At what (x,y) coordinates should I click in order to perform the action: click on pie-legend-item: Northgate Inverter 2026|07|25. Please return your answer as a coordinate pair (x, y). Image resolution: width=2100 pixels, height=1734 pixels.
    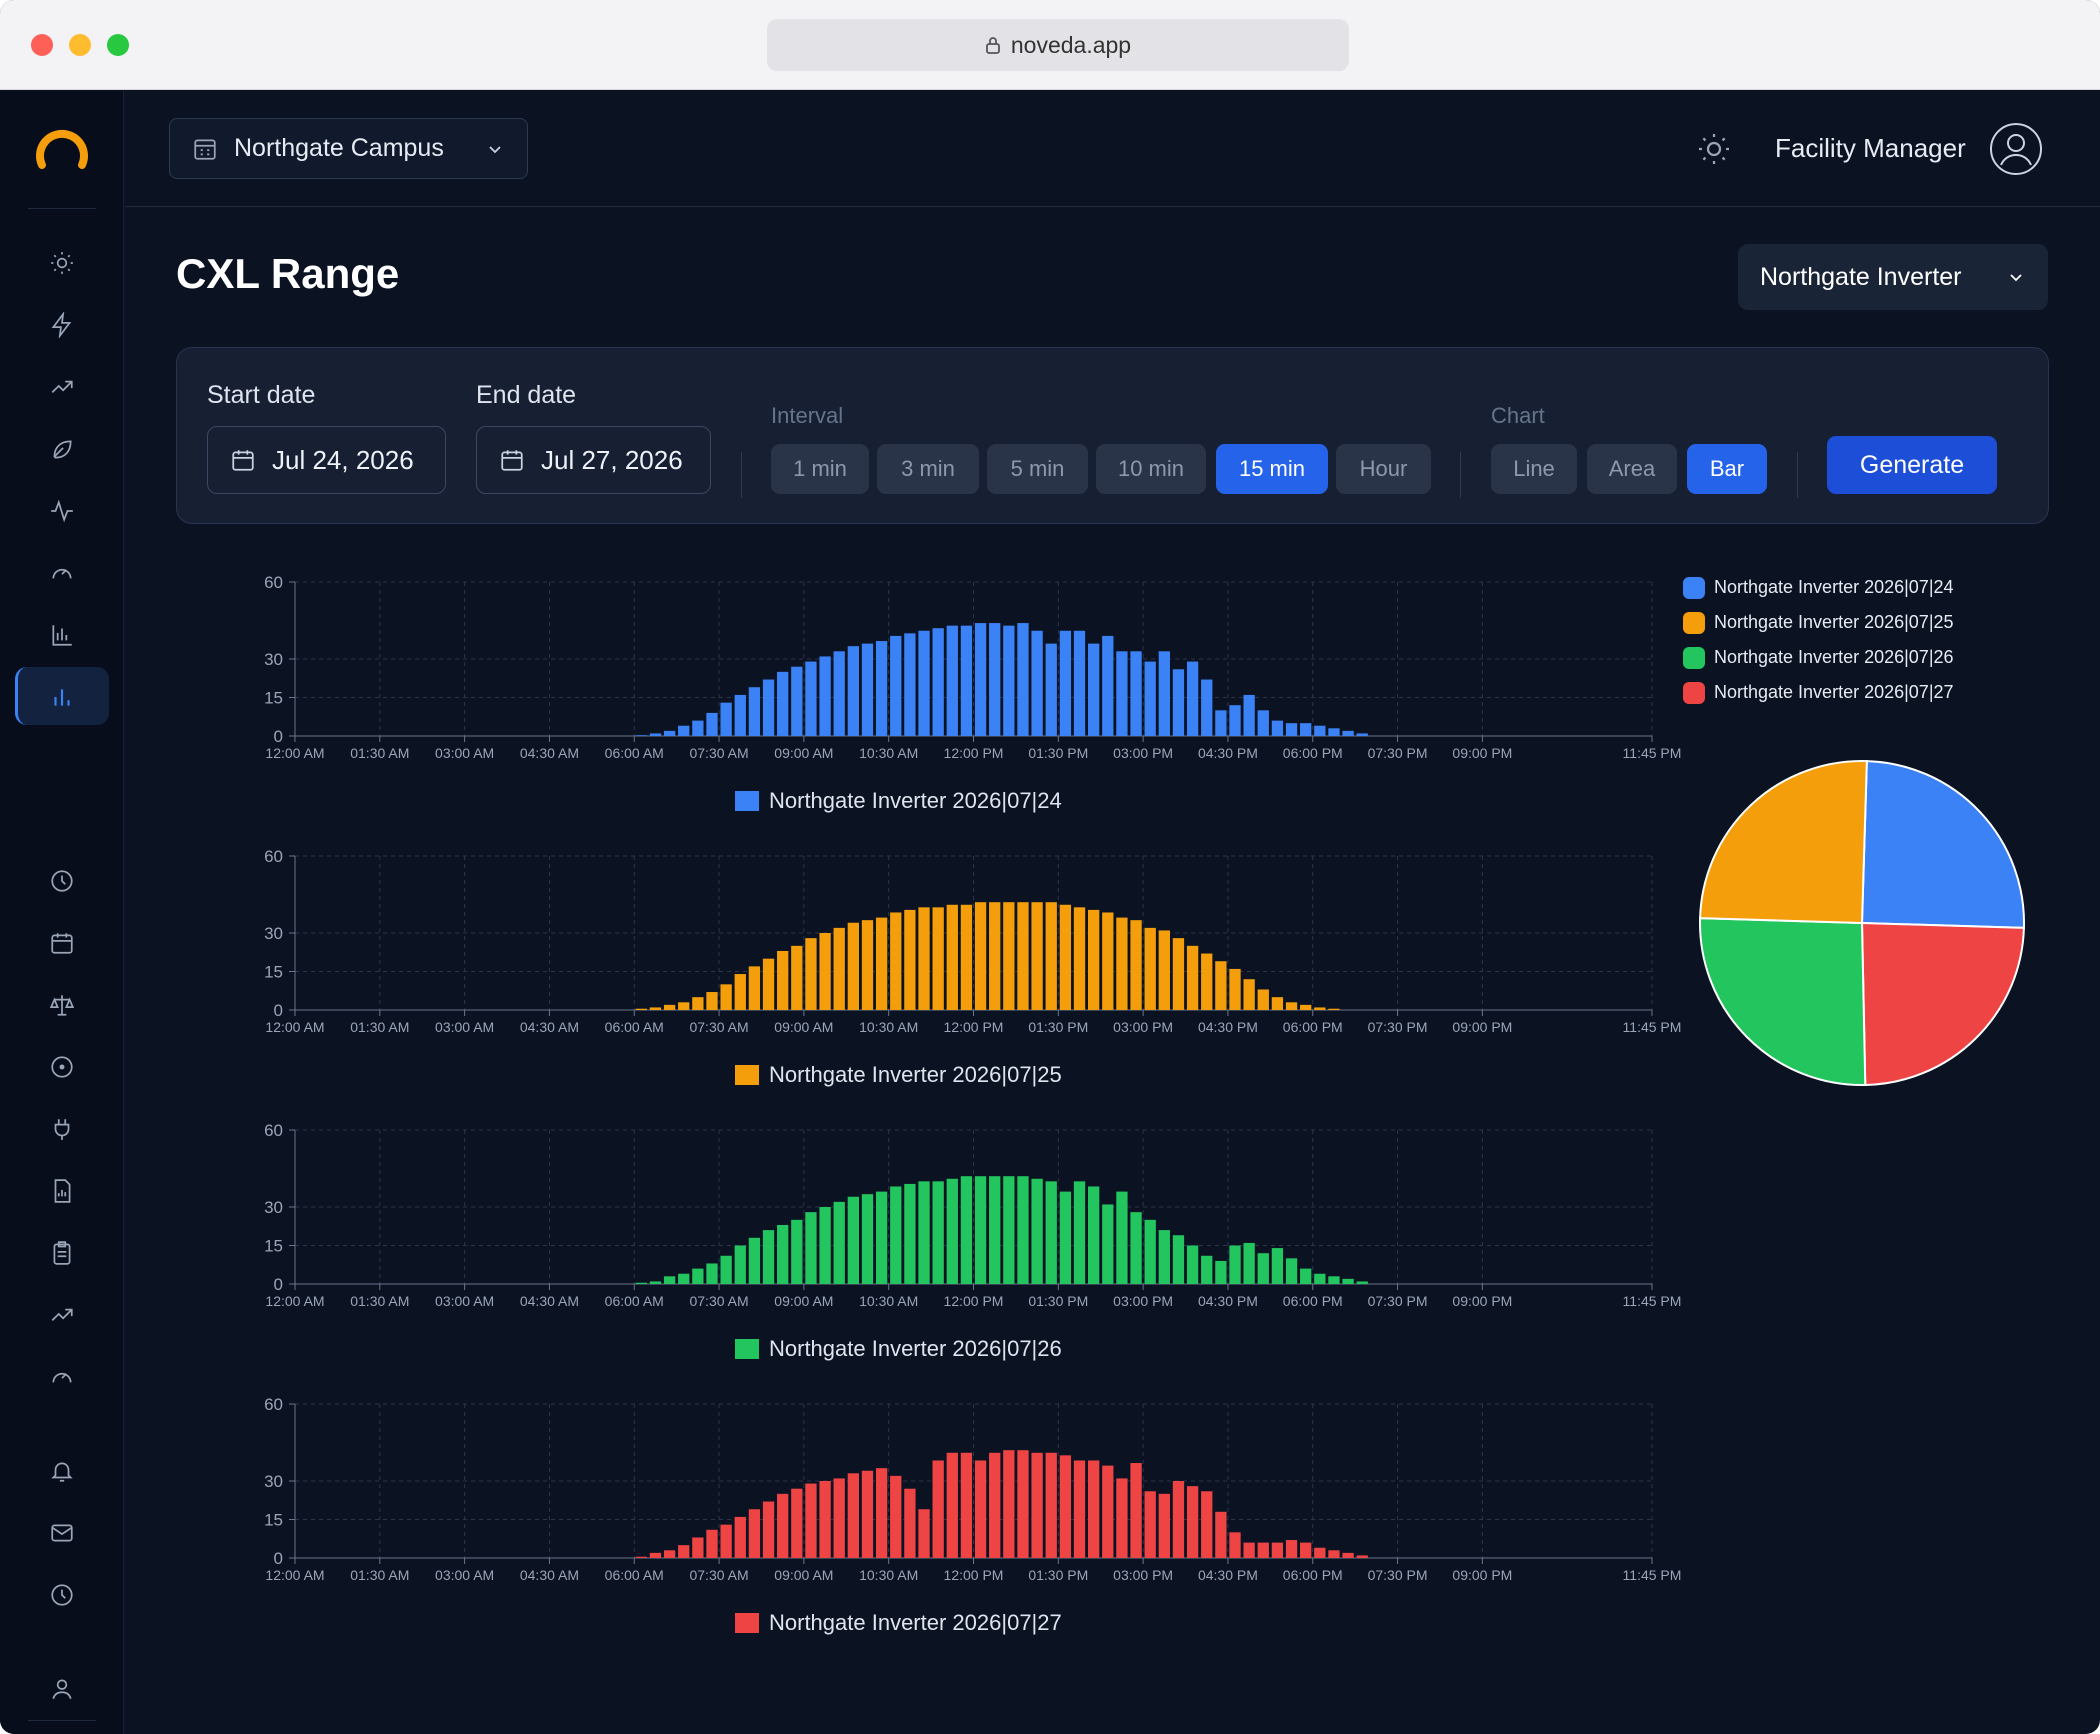
    Looking at the image, I should click on (1818, 622).